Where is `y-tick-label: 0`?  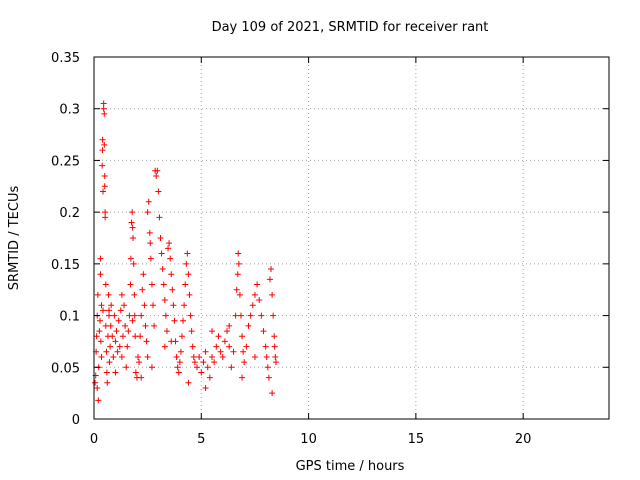
y-tick-label: 0 is located at coordinates (76, 420).